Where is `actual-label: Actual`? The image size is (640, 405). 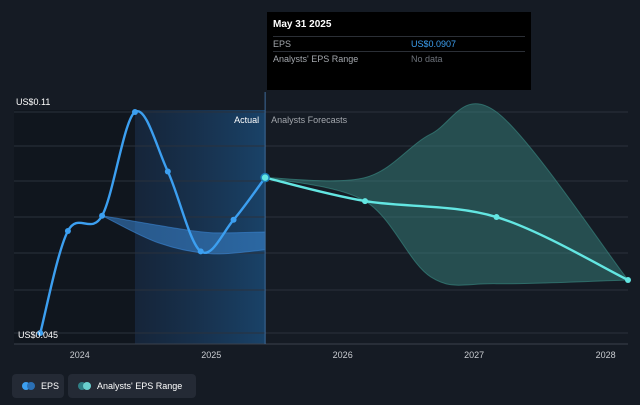
actual-label: Actual is located at coordinates (246, 120).